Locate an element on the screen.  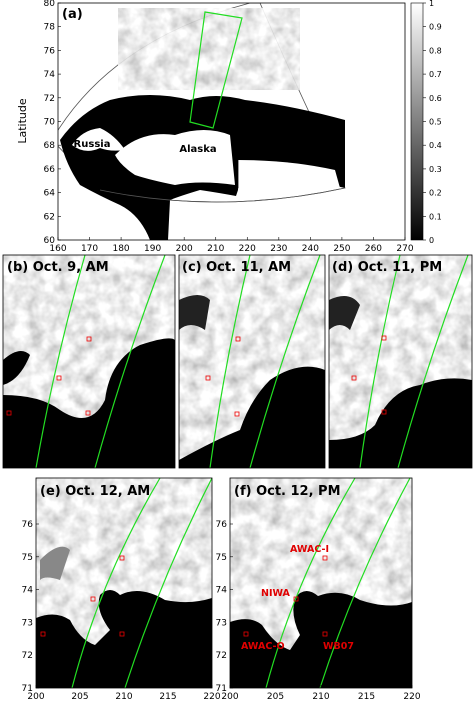
panel-label: (c) Oct. 11, AM is located at coordinates (236, 267).